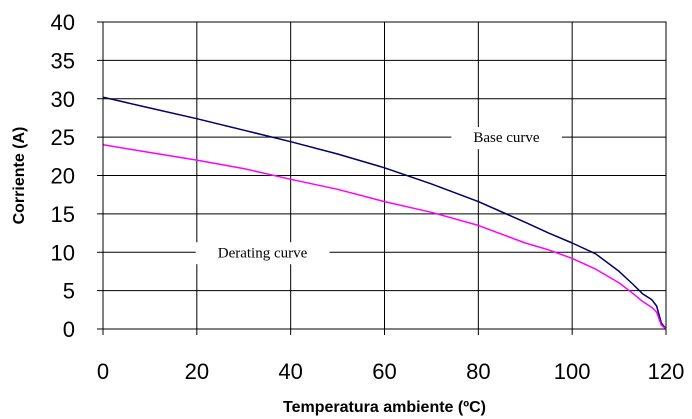  Describe the element at coordinates (290, 371) in the screenshot. I see `x-tick-label: 40` at that location.